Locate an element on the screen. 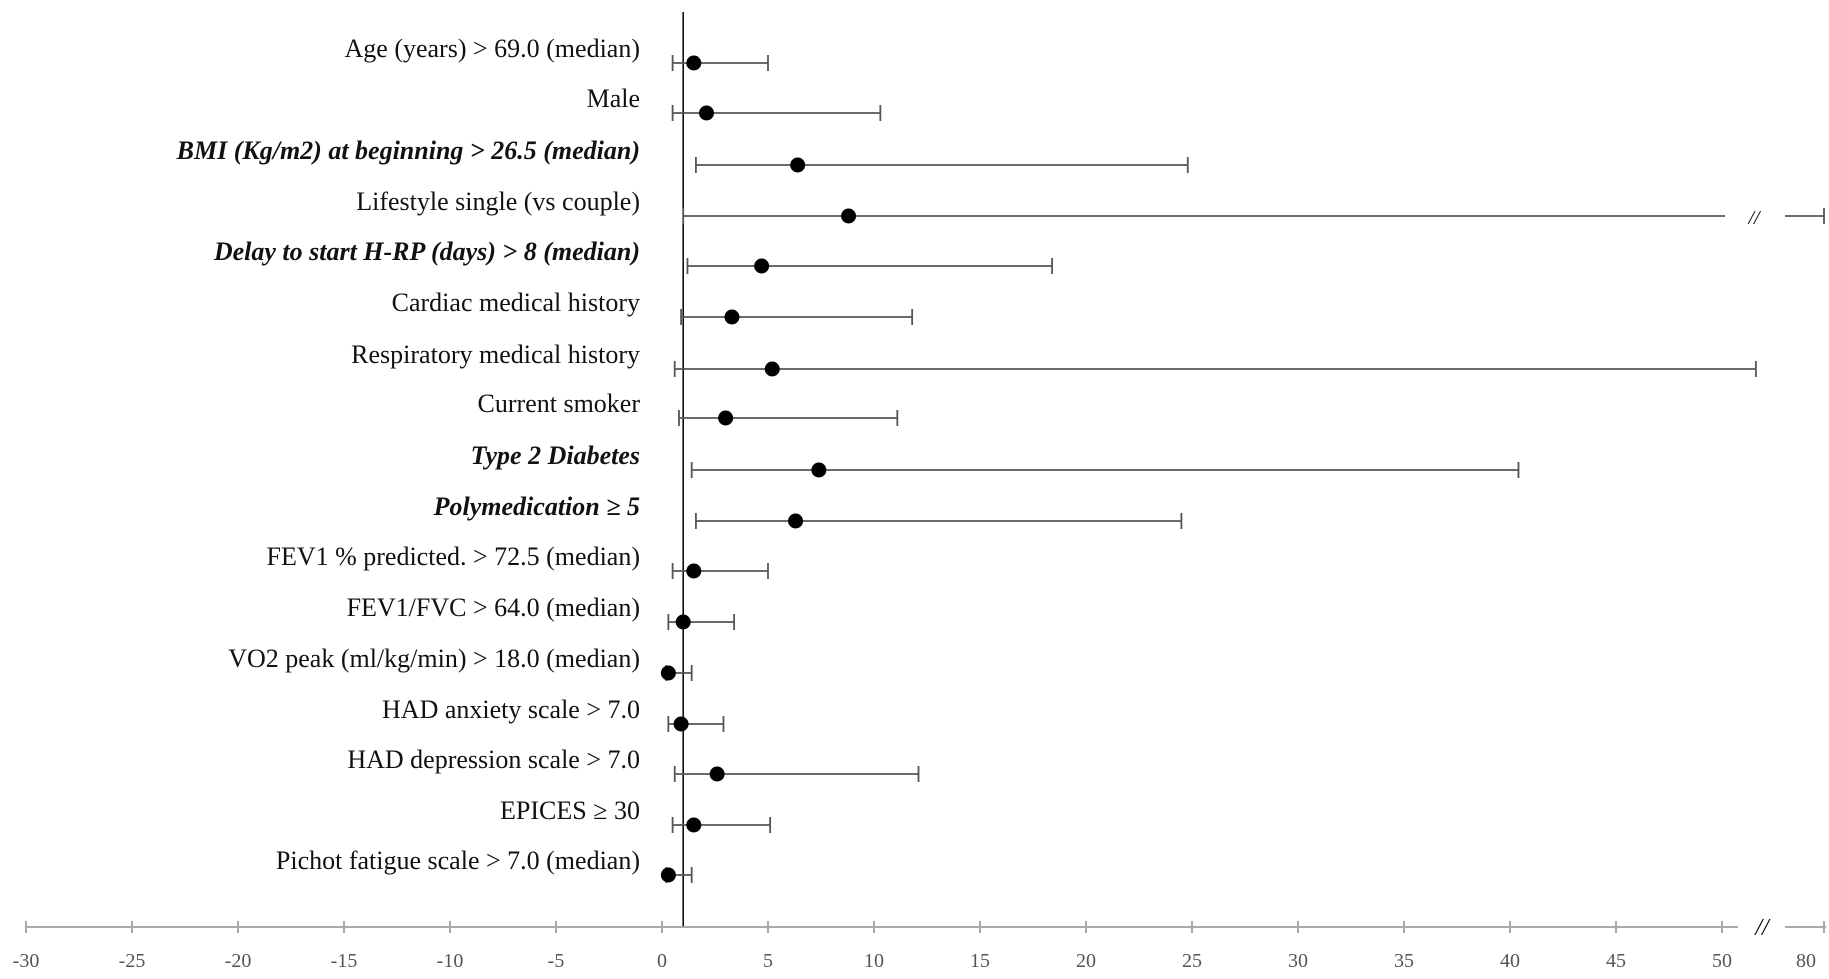  row-label: Polymedication ≥ 5 is located at coordinates (536, 506).